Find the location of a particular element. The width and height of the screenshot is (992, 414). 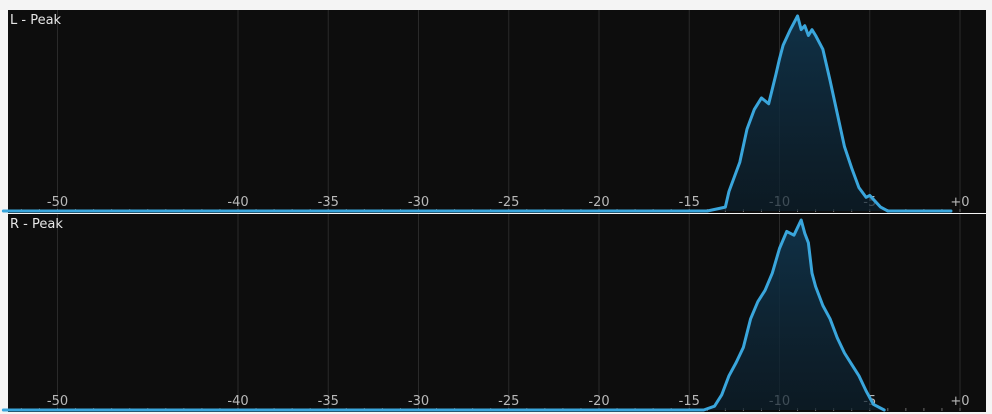

right-tick-label: -15 is located at coordinates (689, 401).